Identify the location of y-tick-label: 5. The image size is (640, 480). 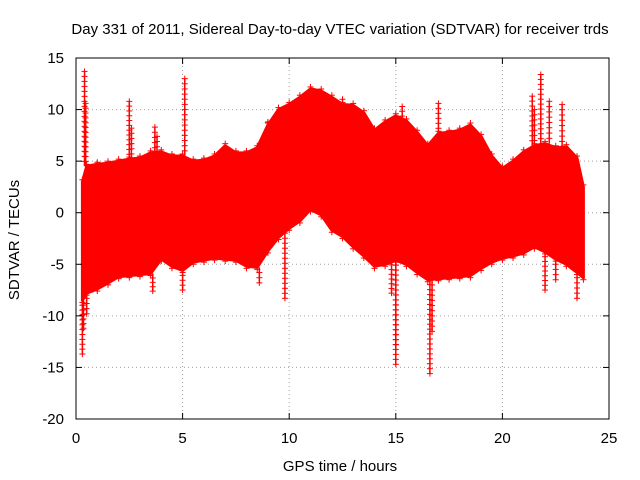
(60, 161).